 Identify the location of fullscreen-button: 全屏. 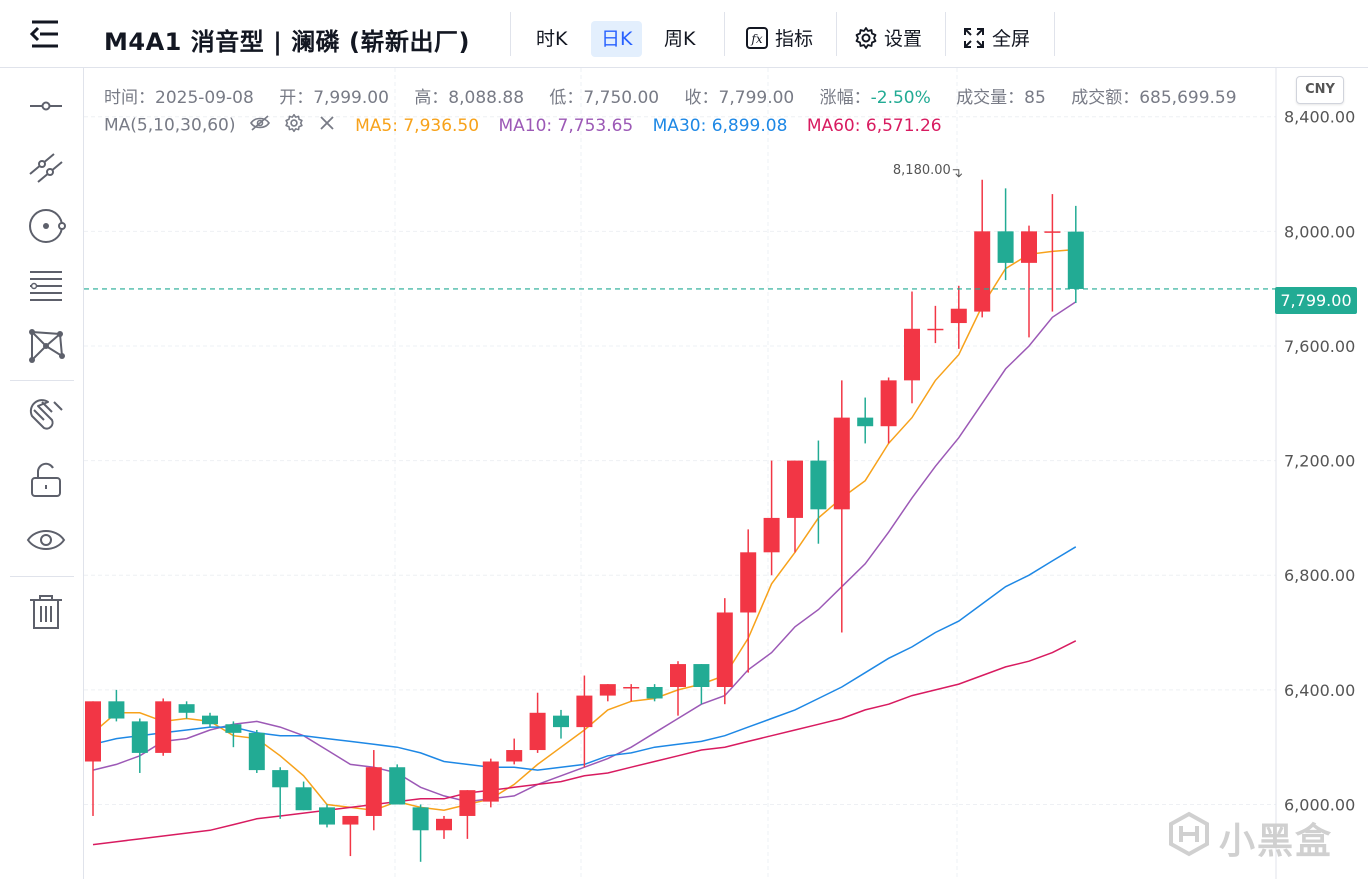
(996, 39).